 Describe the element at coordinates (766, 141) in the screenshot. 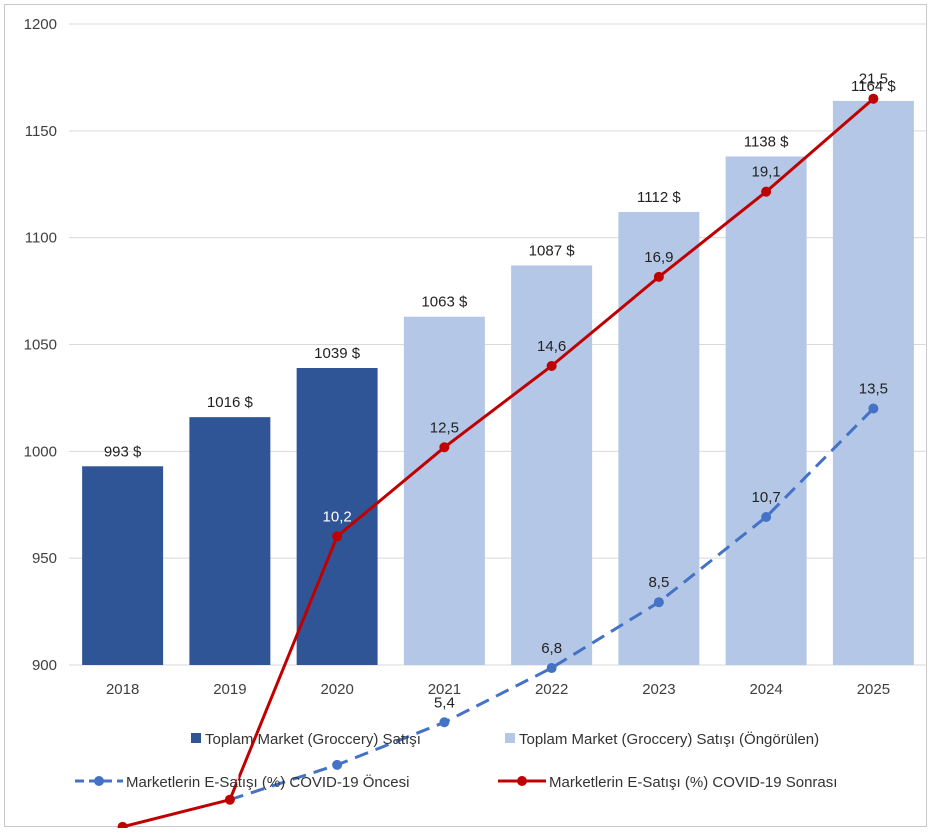

I see `bar-value-label: 1138 $` at that location.